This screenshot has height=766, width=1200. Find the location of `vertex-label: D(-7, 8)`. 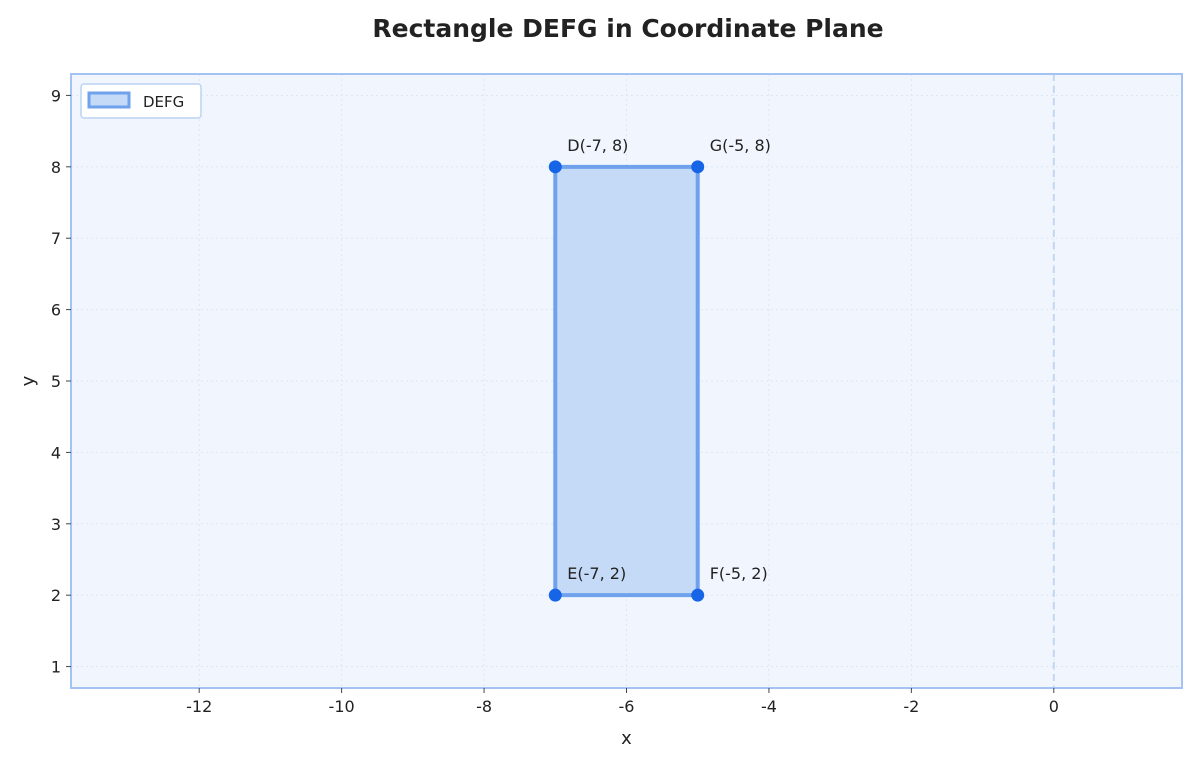

vertex-label: D(-7, 8) is located at coordinates (597, 145).